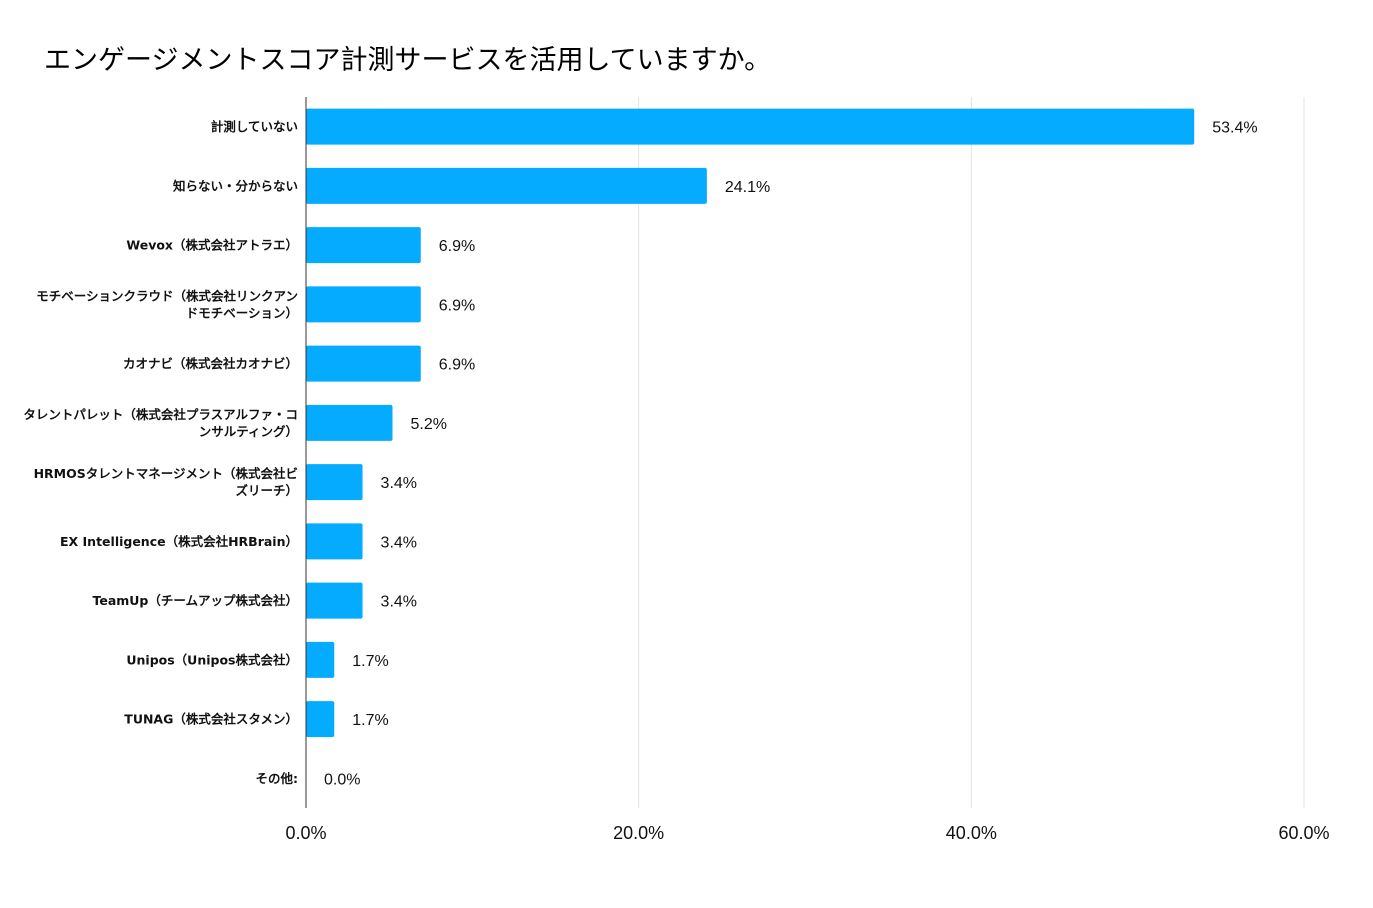 Image resolution: width=1373 pixels, height=908 pixels. What do you see at coordinates (305, 833) in the screenshot?
I see `x-tick-label: 0.0%` at bounding box center [305, 833].